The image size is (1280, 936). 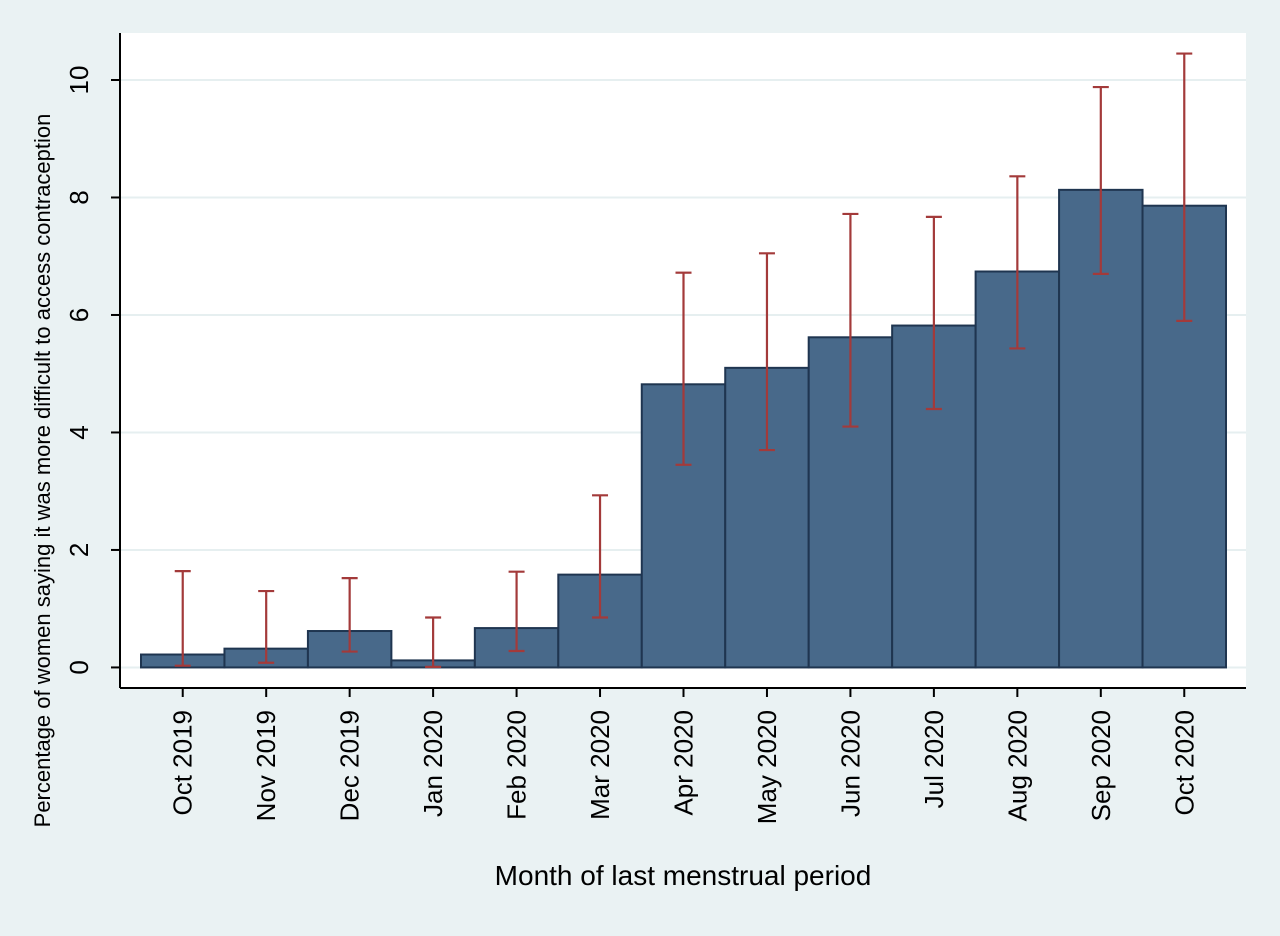 I want to click on x-tick-label: Oct 2020, so click(x=1184, y=763).